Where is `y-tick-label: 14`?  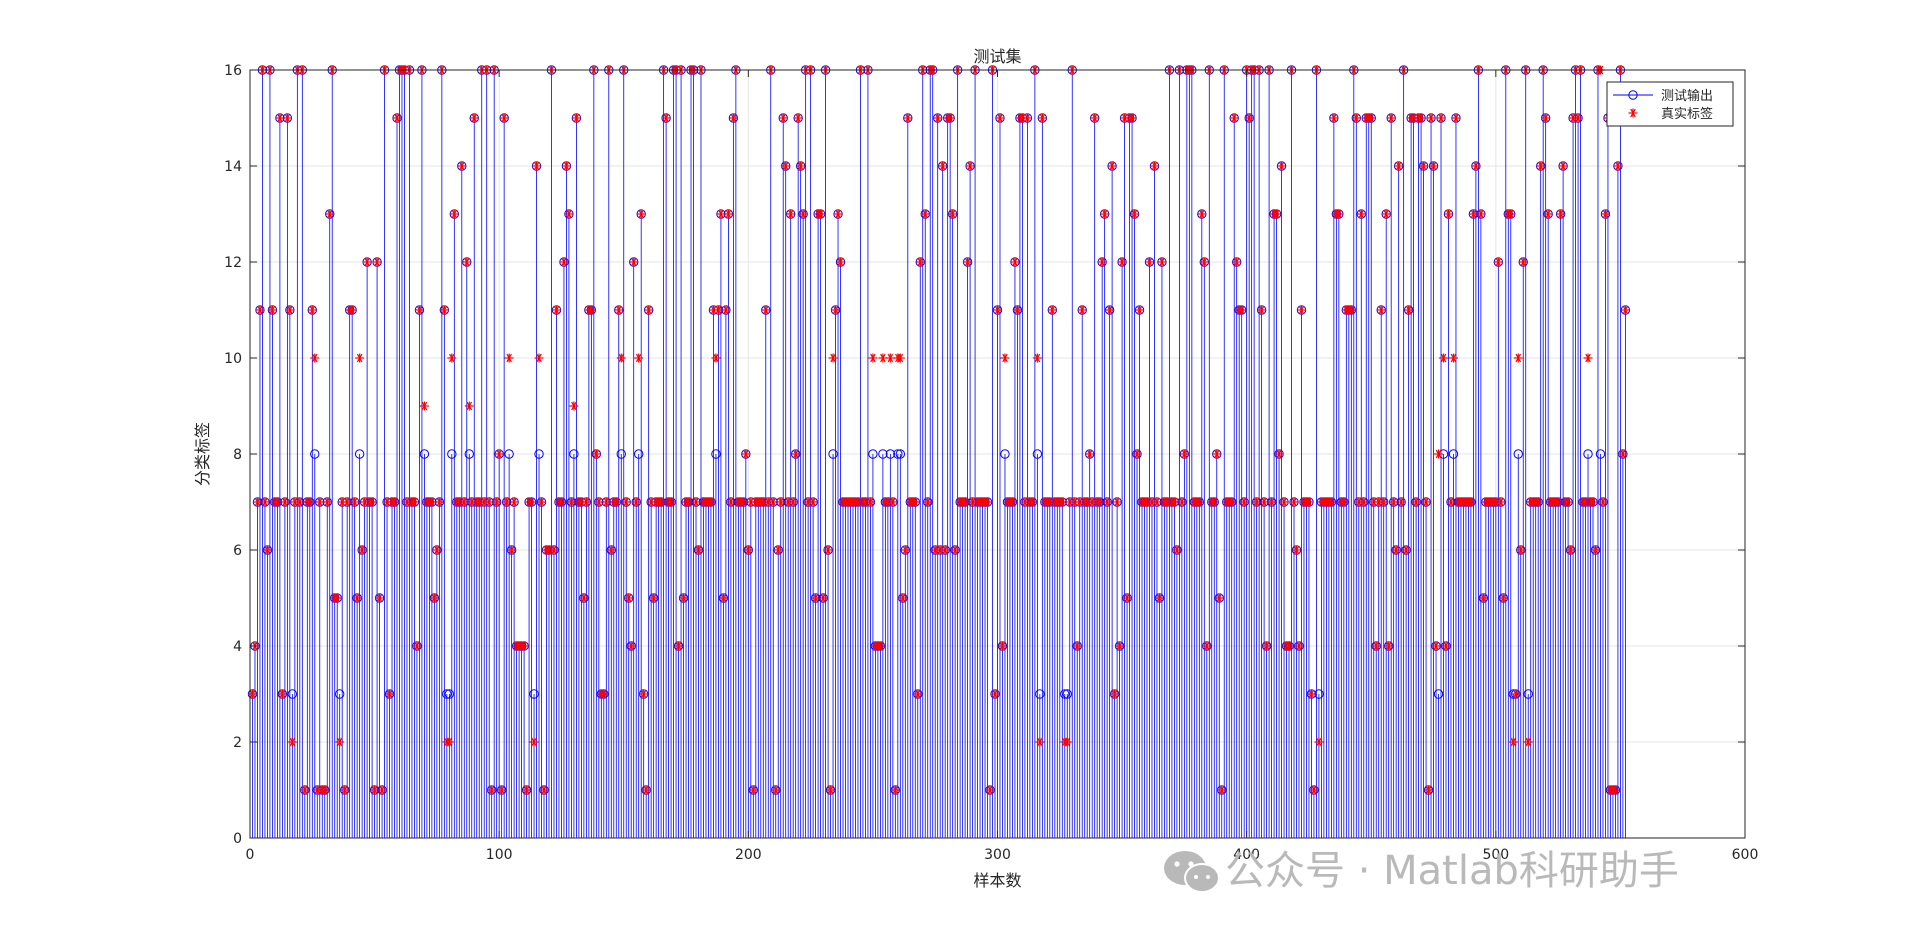 y-tick-label: 14 is located at coordinates (233, 167).